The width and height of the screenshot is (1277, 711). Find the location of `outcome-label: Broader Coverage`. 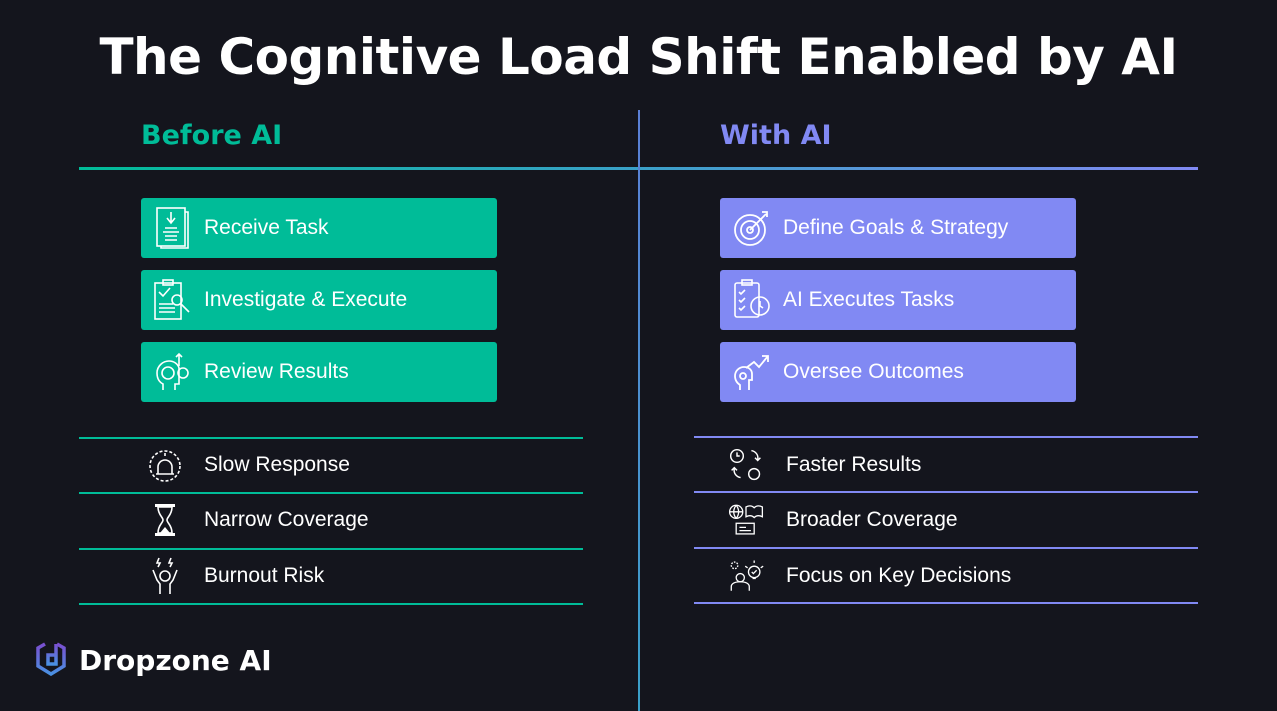

outcome-label: Broader Coverage is located at coordinates (872, 519).